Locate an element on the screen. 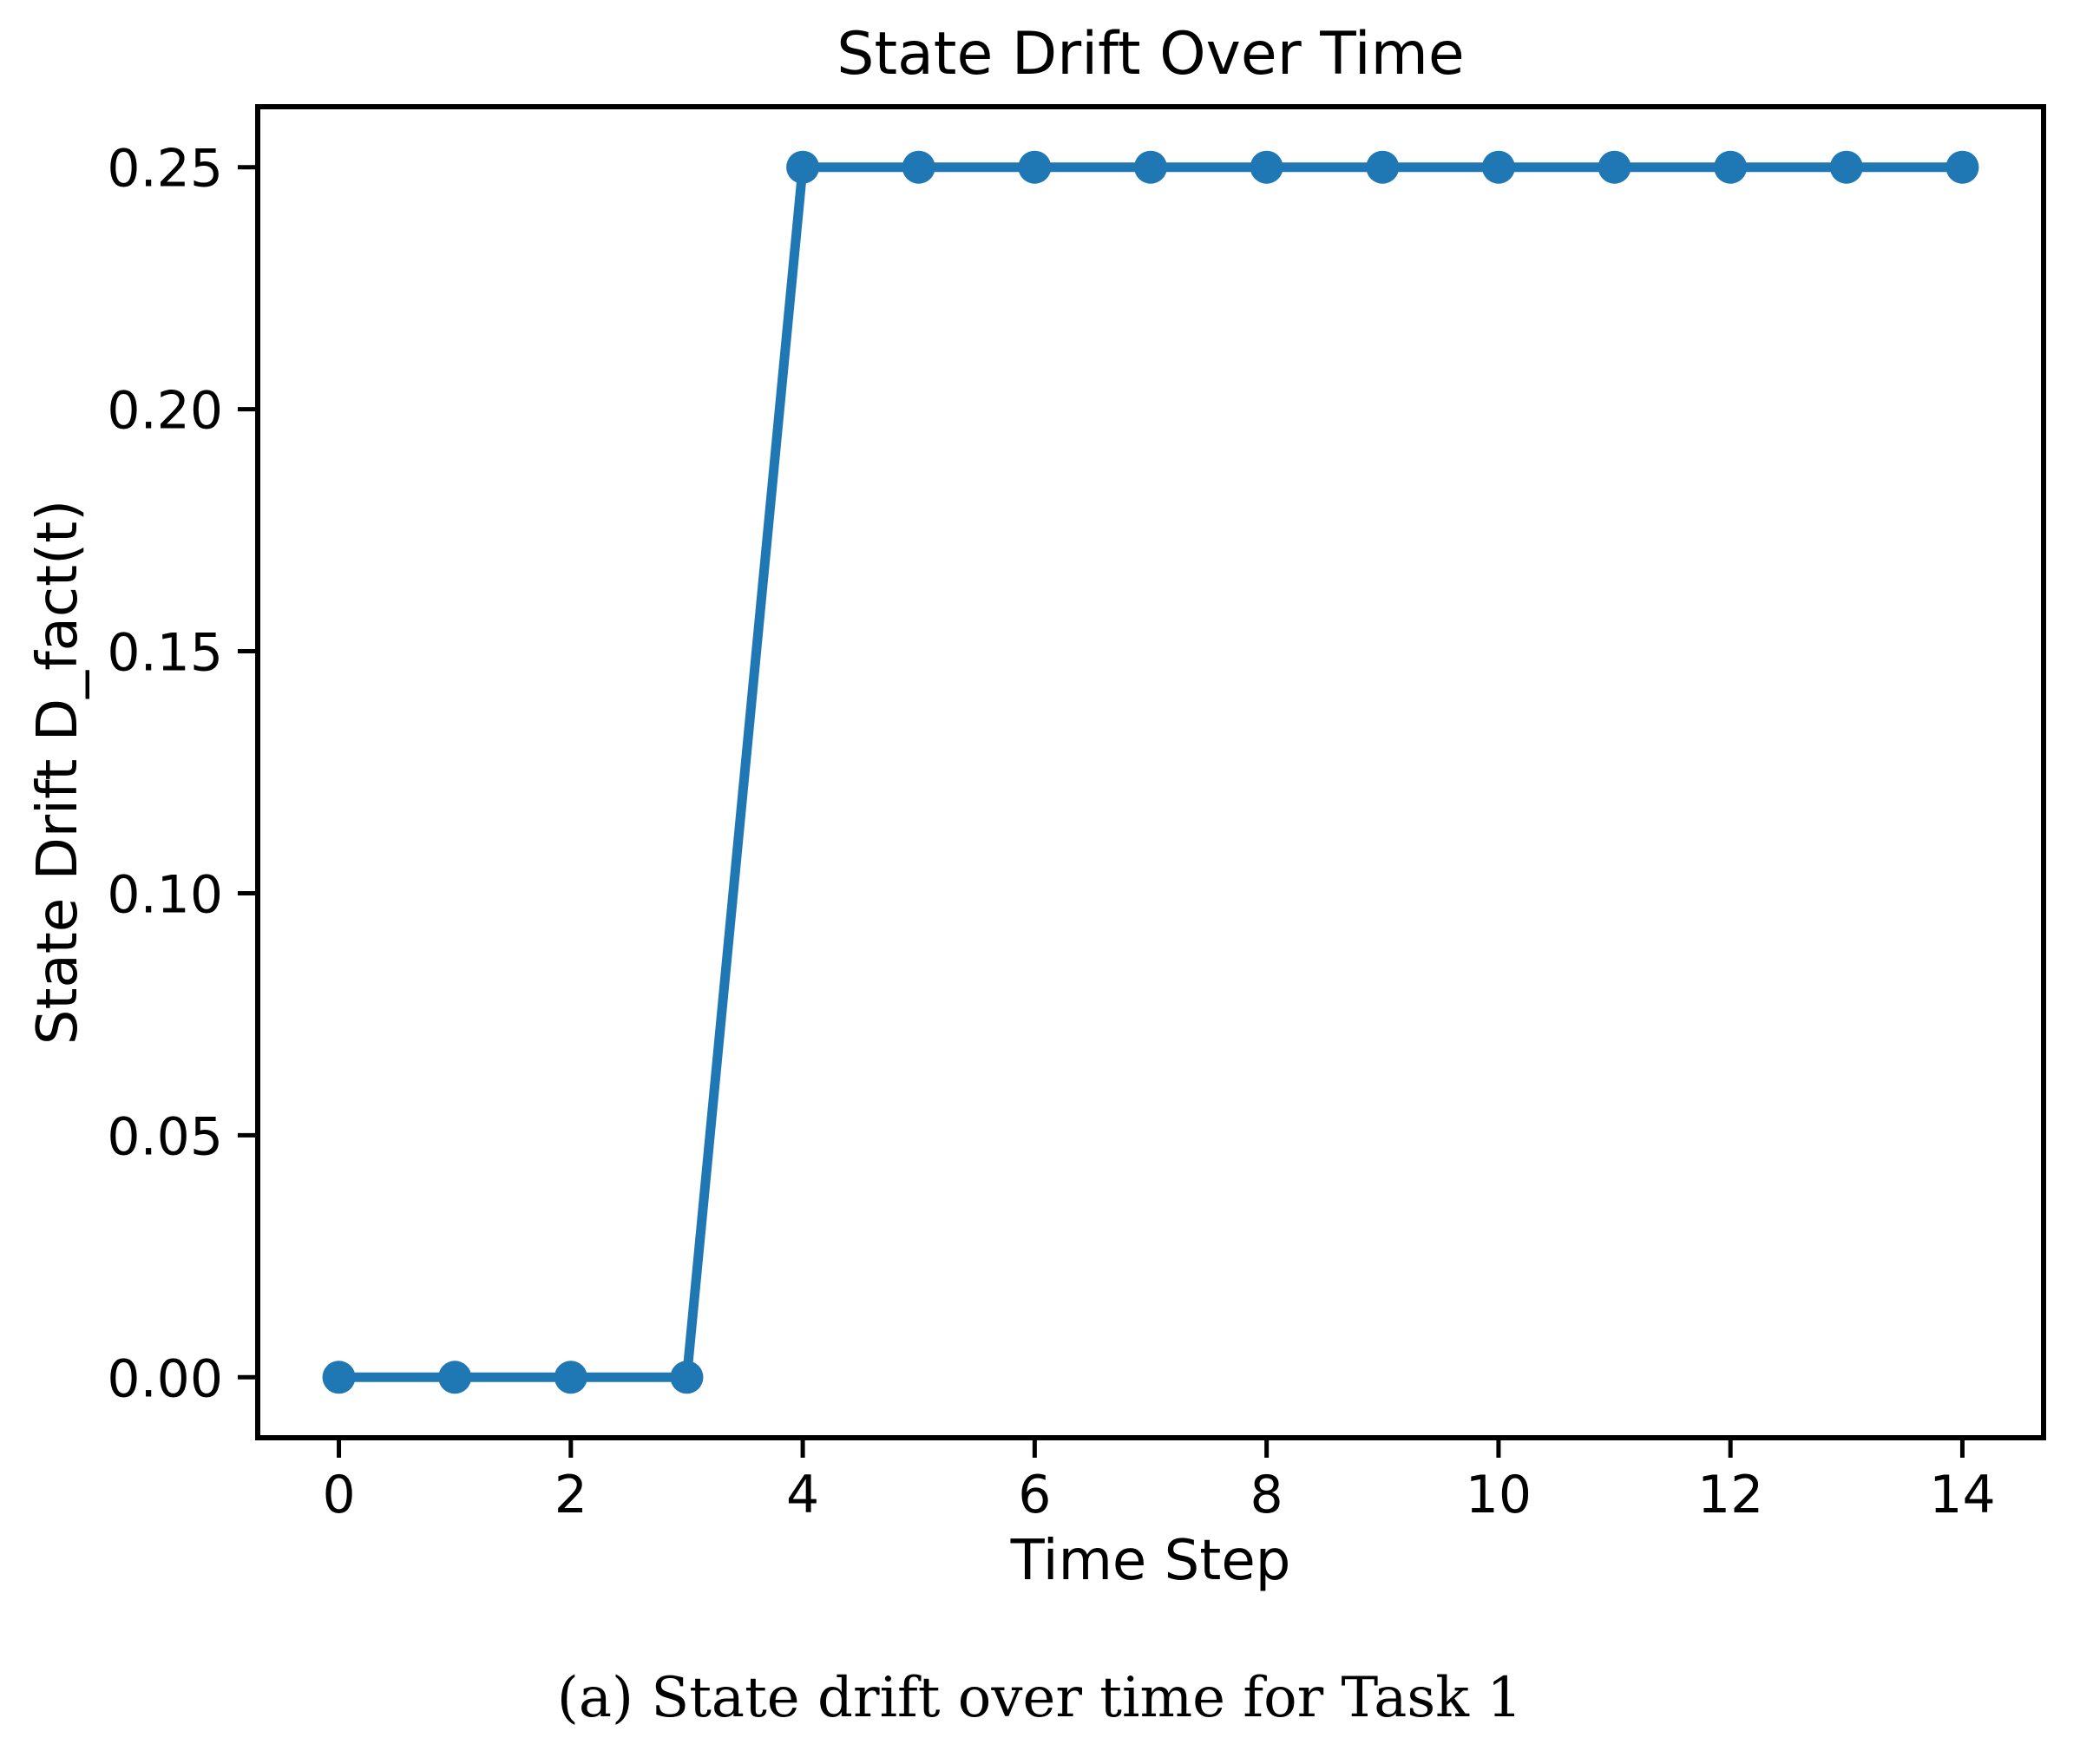 The height and width of the screenshot is (1764, 2080). y-tick-label: 0.00 is located at coordinates (165, 1378).